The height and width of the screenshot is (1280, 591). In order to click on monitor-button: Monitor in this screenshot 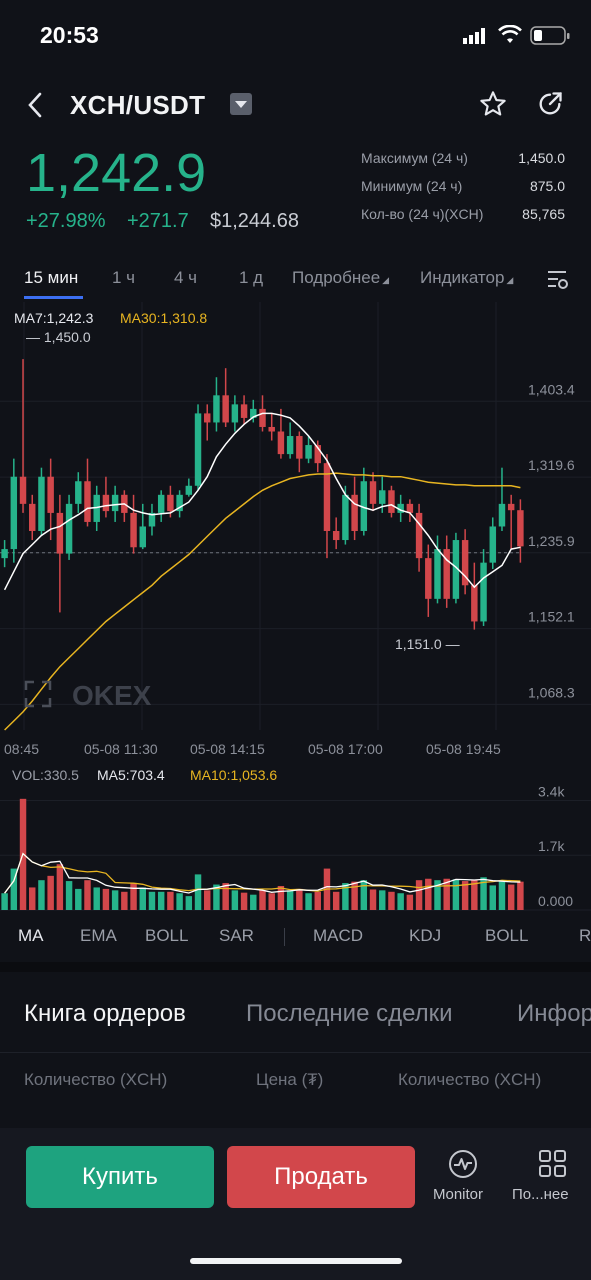, I will do `click(463, 1177)`.